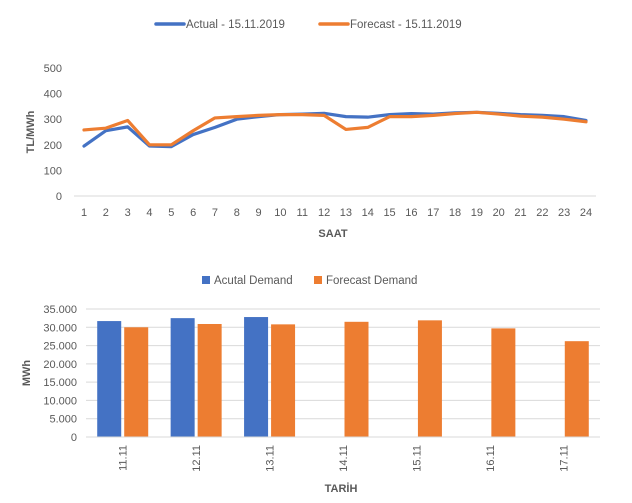 The image size is (632, 503). I want to click on bar-chart-x-tick-label: 14.11, so click(344, 458).